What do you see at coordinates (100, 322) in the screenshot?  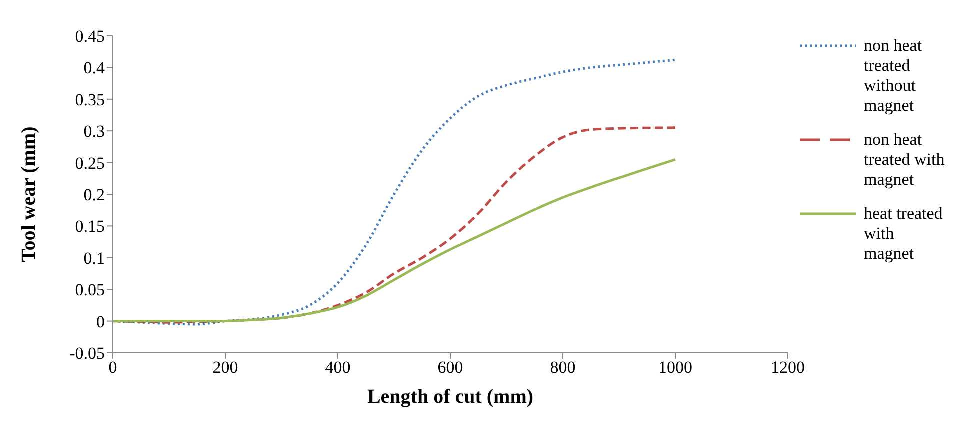 I see `y-tick-label: 0` at bounding box center [100, 322].